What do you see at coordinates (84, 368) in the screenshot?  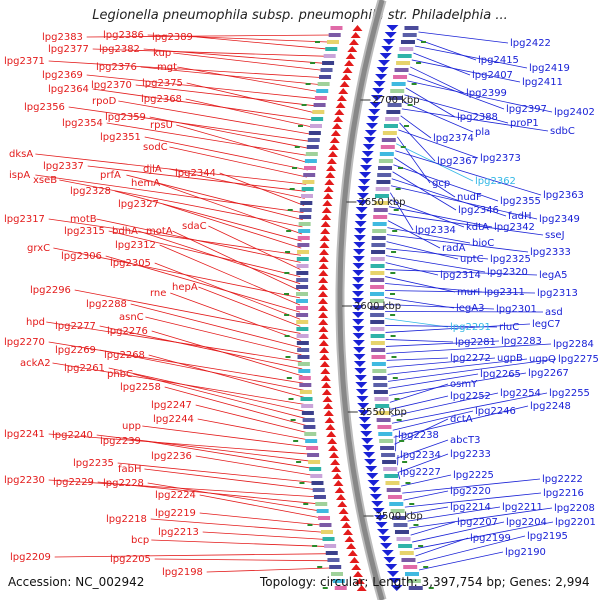 I see `gene-label: lpg2261` at bounding box center [84, 368].